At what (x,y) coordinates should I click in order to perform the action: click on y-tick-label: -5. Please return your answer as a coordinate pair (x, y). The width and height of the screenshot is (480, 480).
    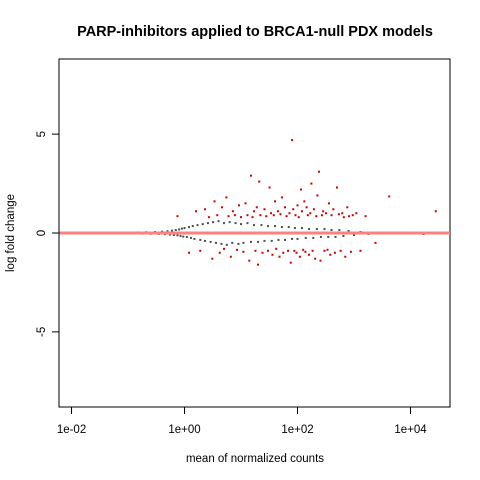
    Looking at the image, I should click on (42, 332).